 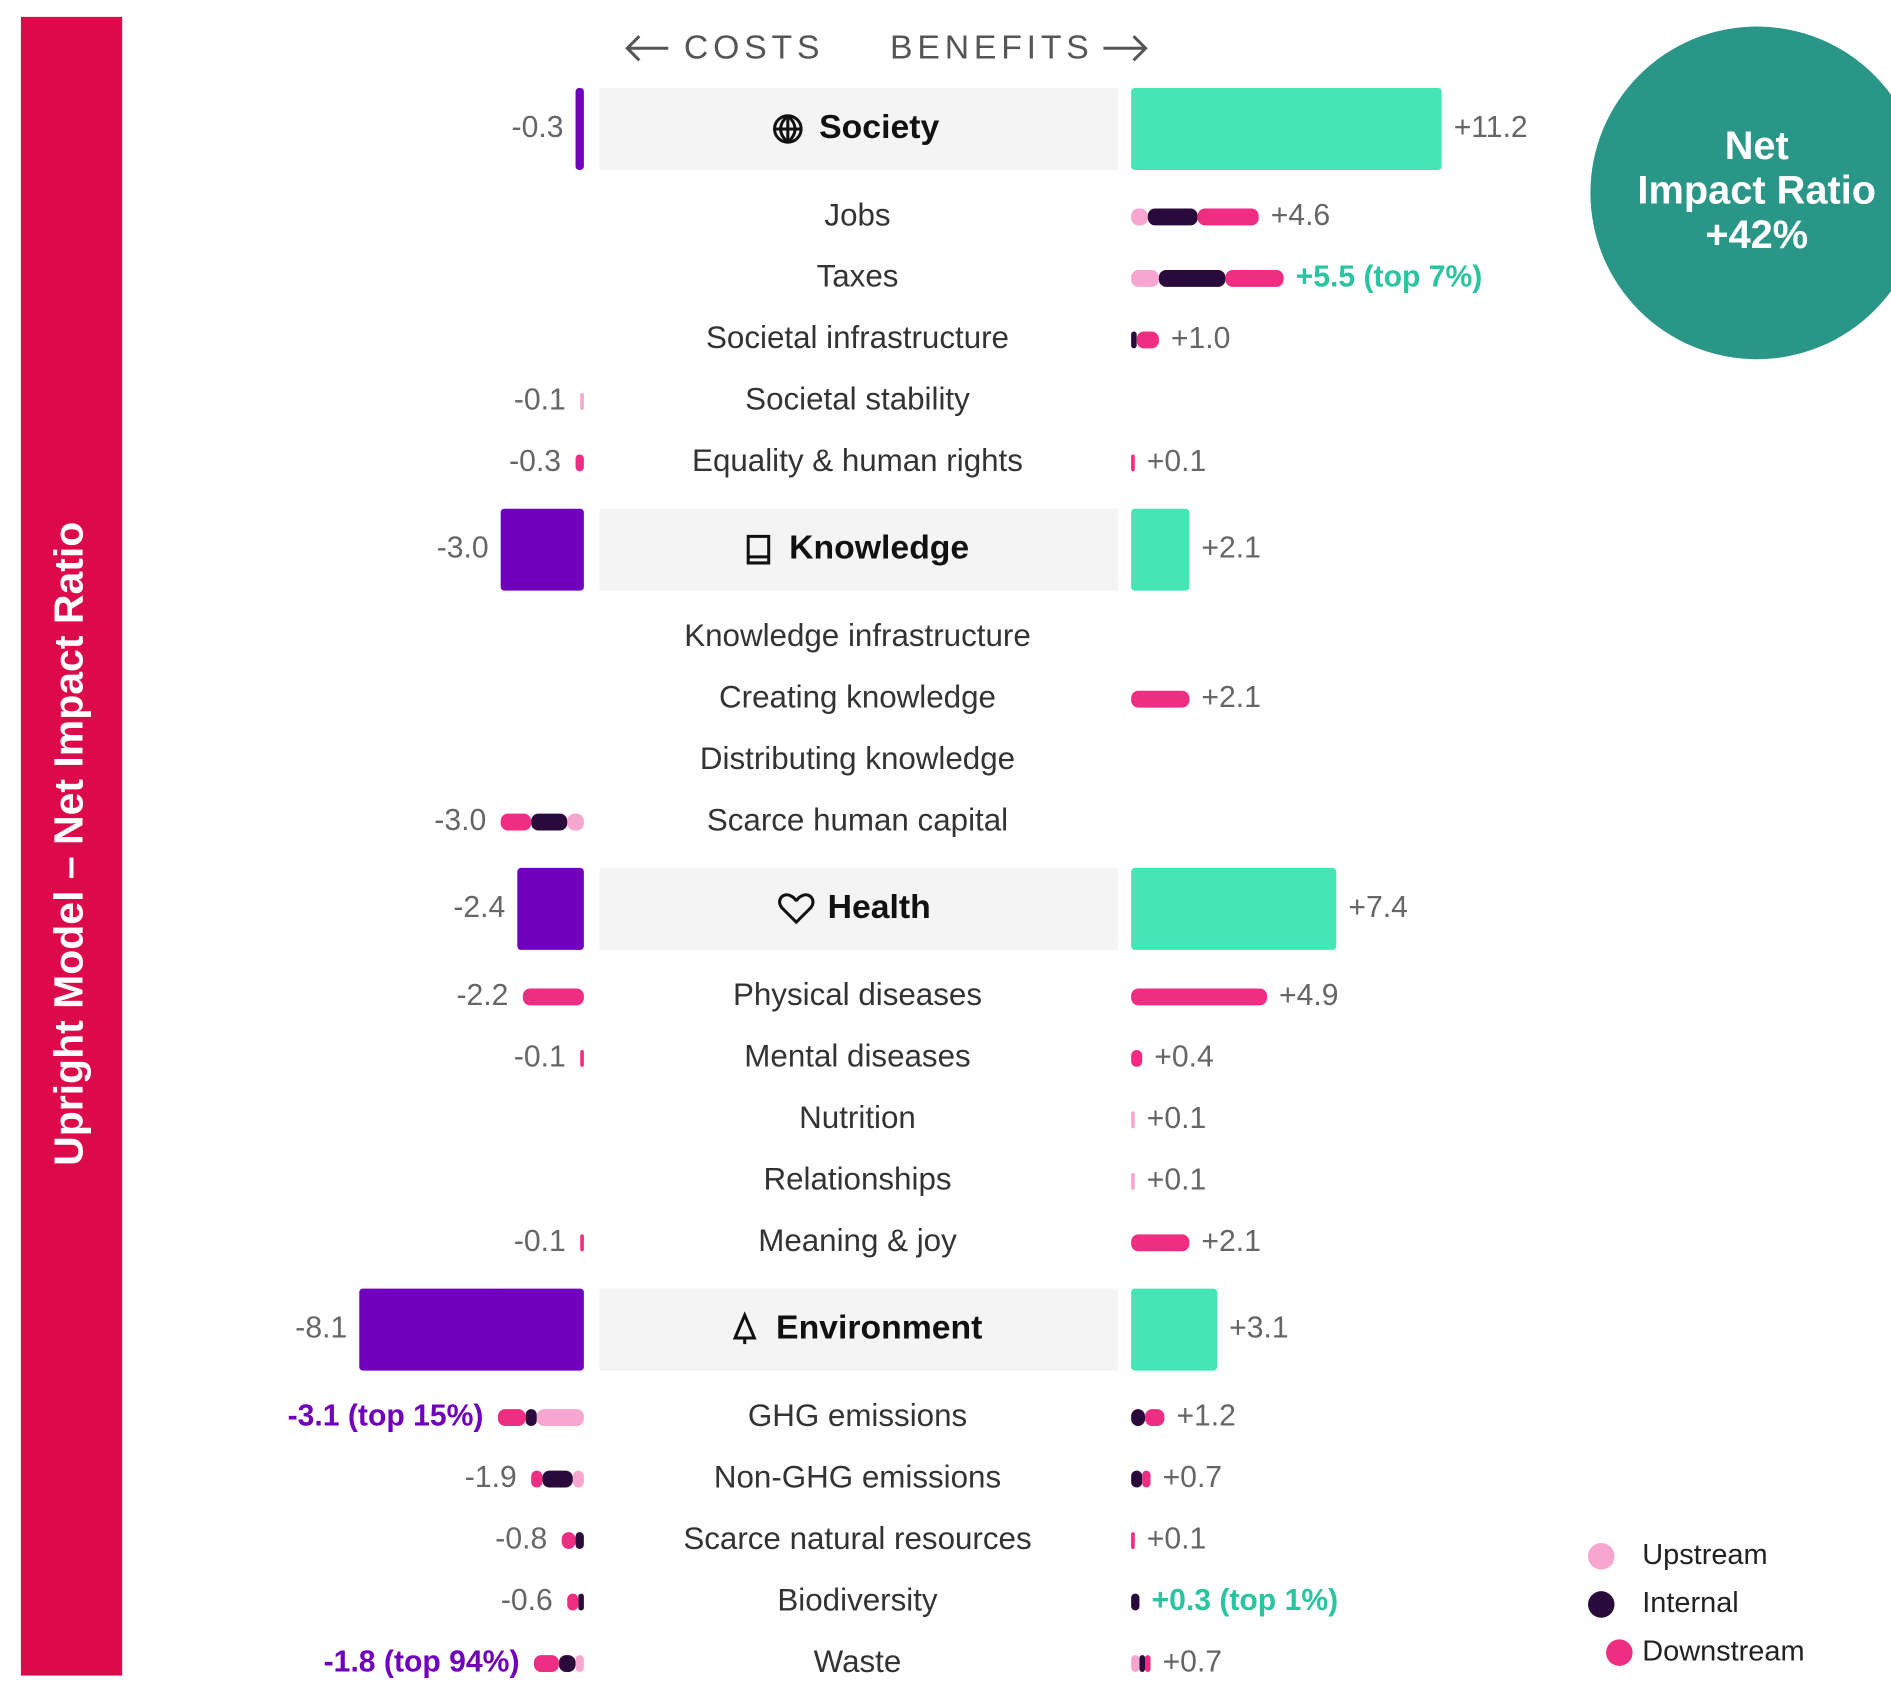 I want to click on badge-line: Impact Ratio, so click(x=1756, y=190).